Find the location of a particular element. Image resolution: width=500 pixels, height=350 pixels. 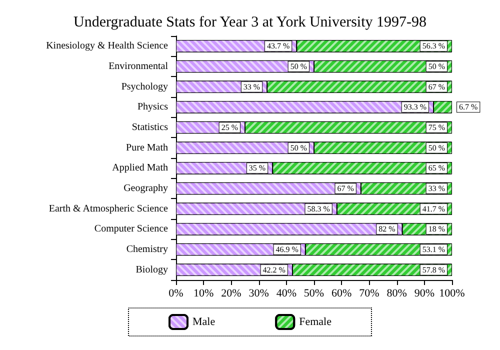

y-tick-label: Geography is located at coordinates (146, 188).